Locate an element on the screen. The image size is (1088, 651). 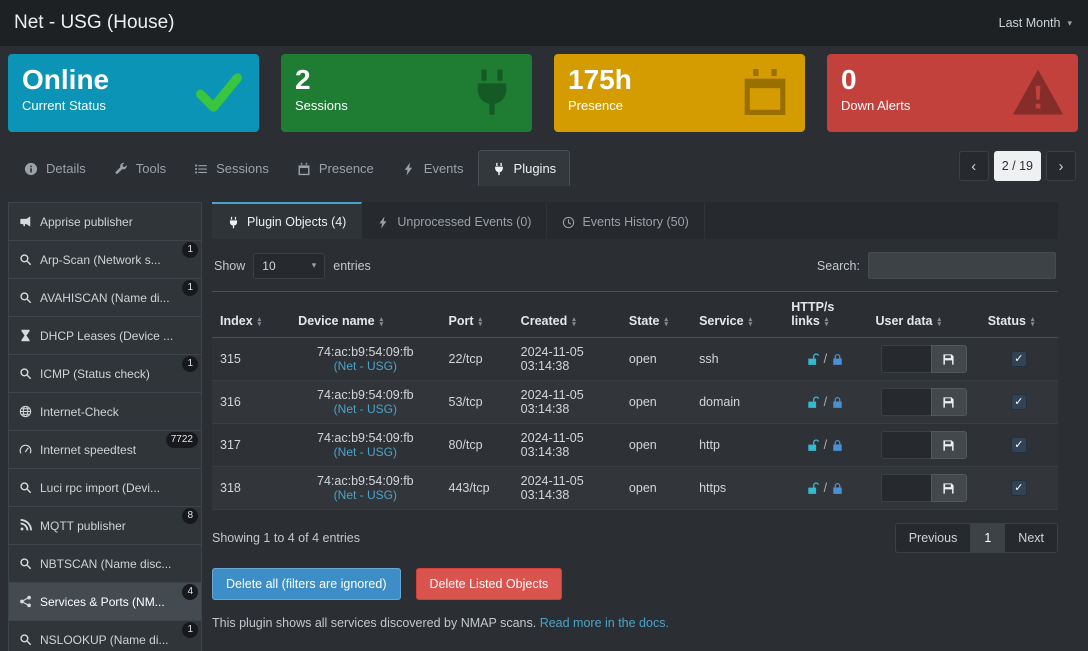
column-header-index: Index ▴ ▾ is located at coordinates (251, 314).